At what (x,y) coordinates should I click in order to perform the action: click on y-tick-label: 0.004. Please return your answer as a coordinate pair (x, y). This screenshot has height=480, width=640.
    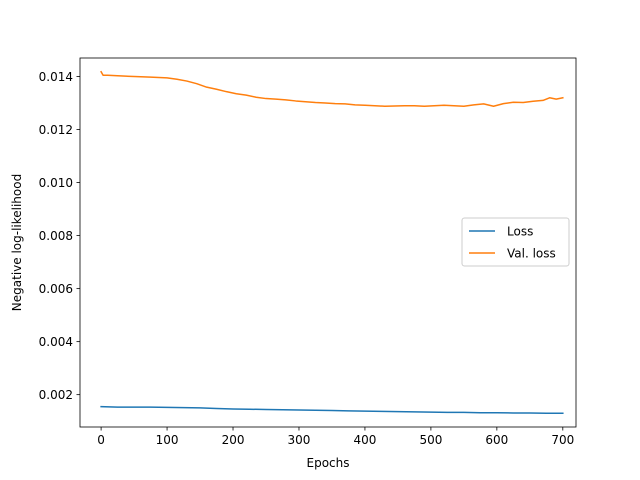
    Looking at the image, I should click on (56, 342).